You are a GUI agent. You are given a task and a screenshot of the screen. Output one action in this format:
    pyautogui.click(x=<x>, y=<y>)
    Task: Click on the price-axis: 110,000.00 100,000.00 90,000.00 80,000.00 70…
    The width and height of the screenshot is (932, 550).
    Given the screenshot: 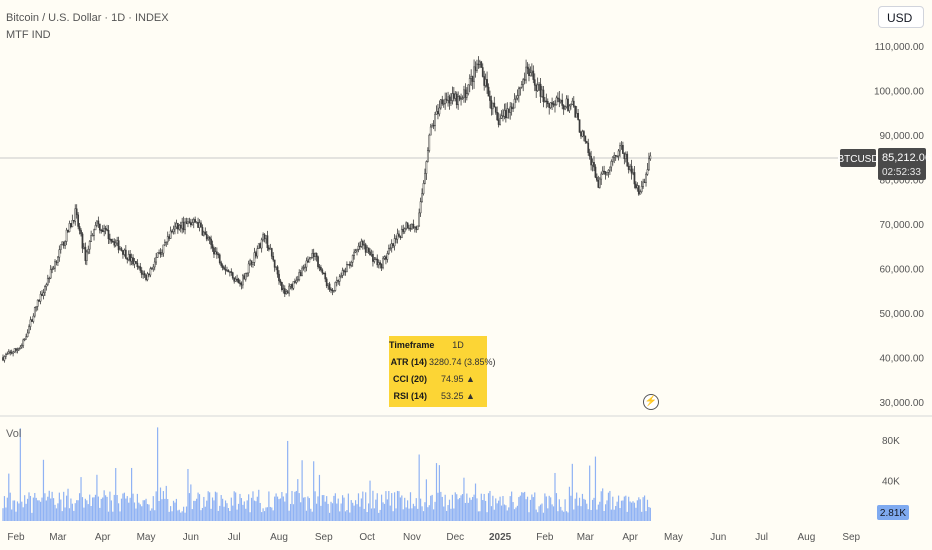 What is the action you would take?
    pyautogui.click(x=899, y=225)
    